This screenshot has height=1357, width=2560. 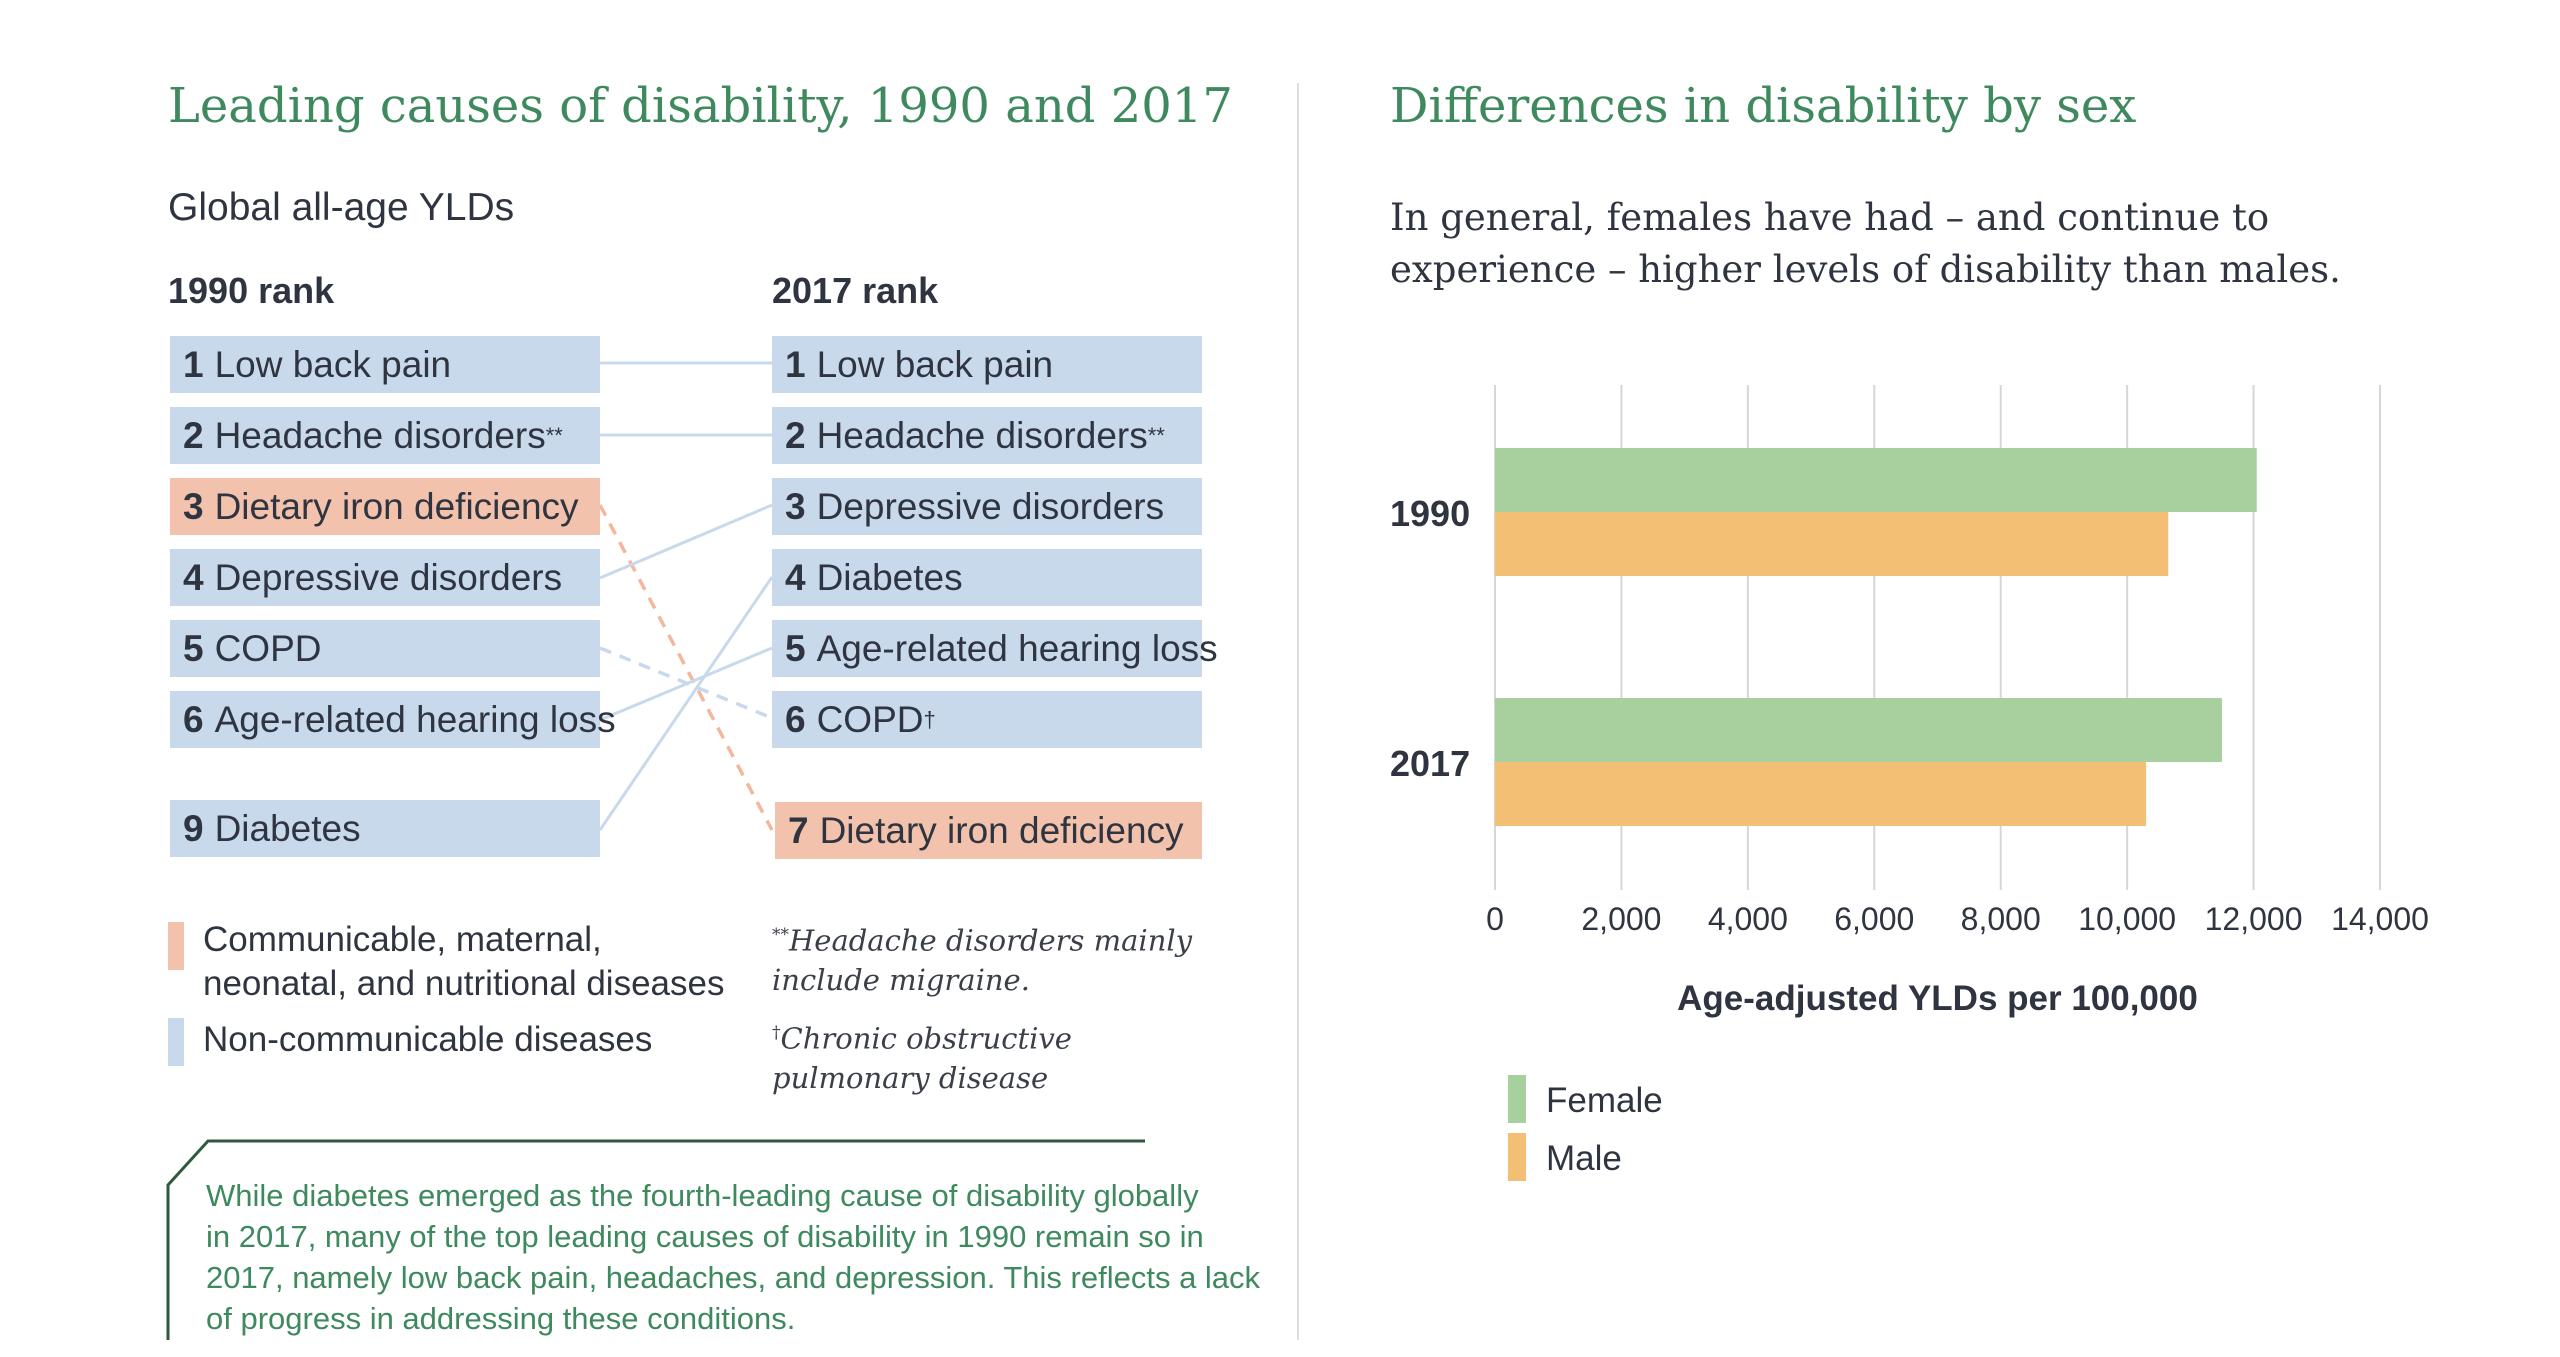 I want to click on x-tick-label: 8,000, so click(x=2001, y=919).